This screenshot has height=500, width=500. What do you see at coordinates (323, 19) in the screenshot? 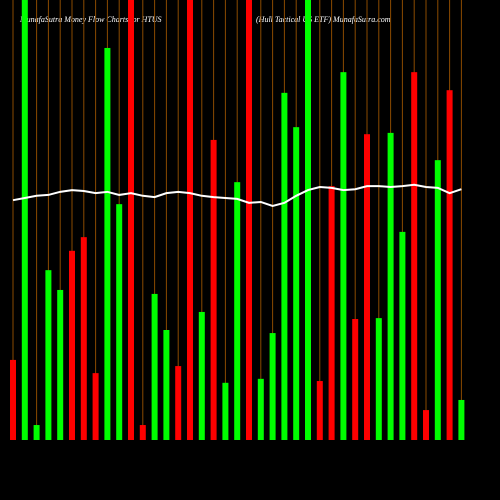
I see `chart-subtitle: (Hull Tactical US ETF) MunafaSutra.com` at bounding box center [323, 19].